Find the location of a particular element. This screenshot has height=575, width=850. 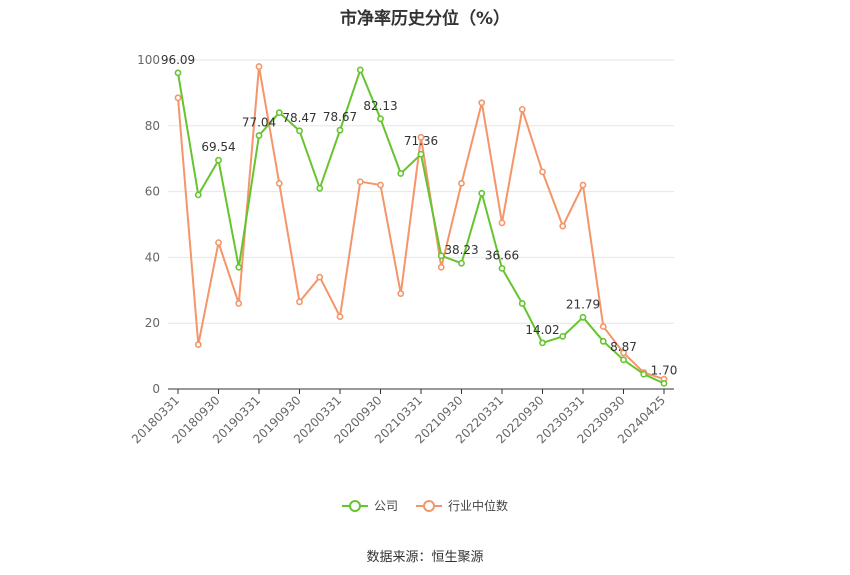

legend-industry-label: 行业中位数 is located at coordinates (478, 506).